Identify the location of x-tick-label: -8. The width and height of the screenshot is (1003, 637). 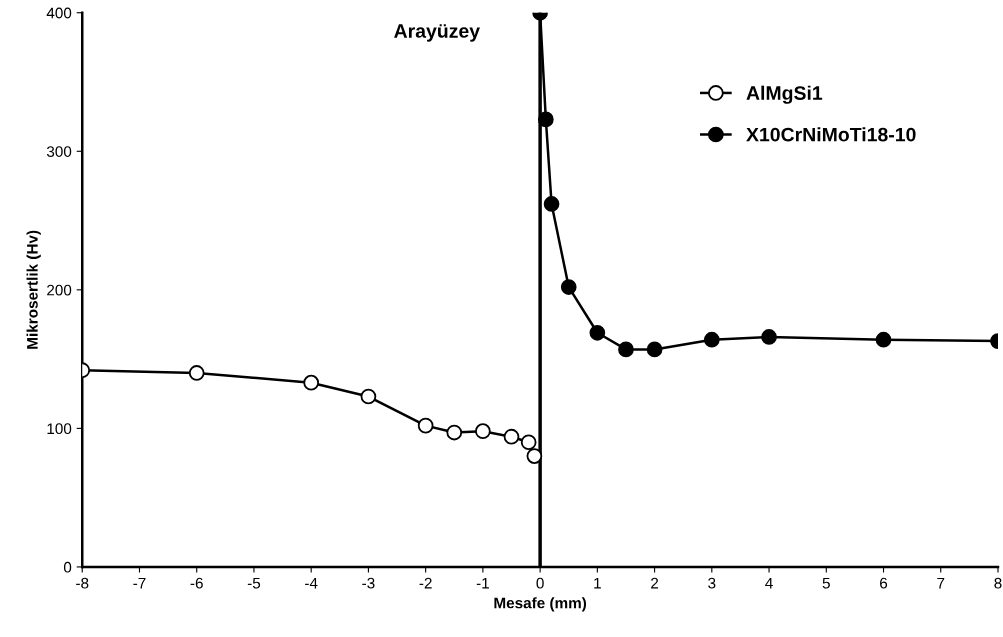
(82, 583).